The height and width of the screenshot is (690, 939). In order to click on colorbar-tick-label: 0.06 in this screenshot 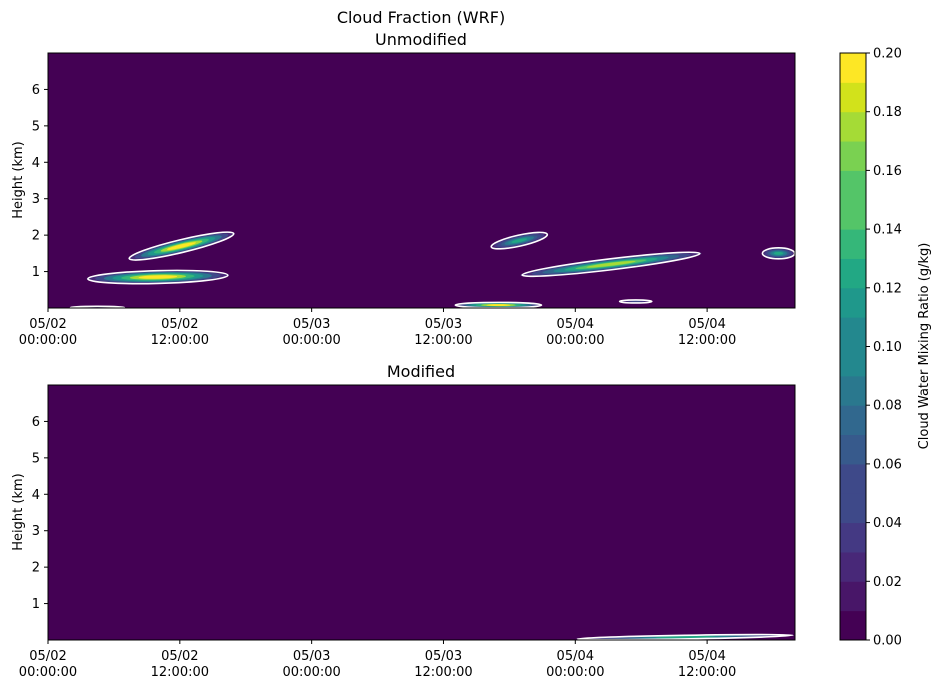, I will do `click(887, 464)`.